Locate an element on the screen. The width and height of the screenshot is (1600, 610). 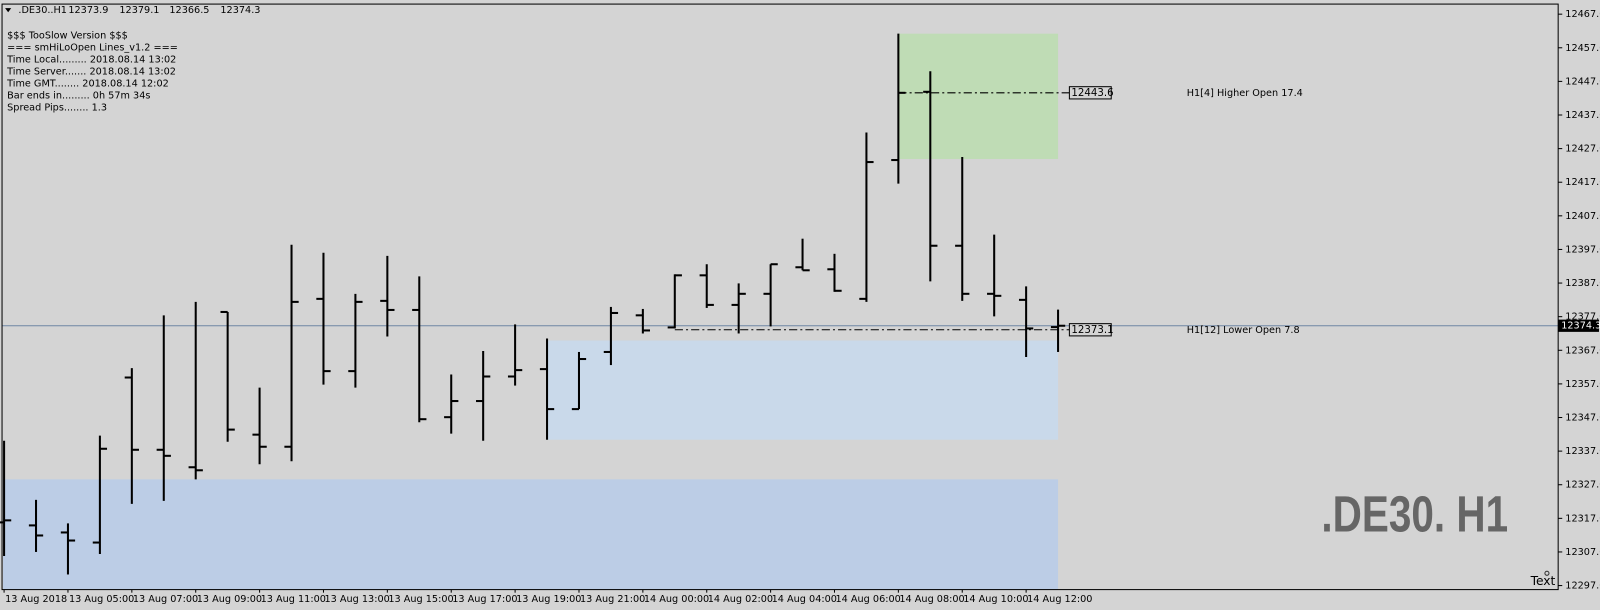
y-tick-label: 12437.0 is located at coordinates (1582, 115).